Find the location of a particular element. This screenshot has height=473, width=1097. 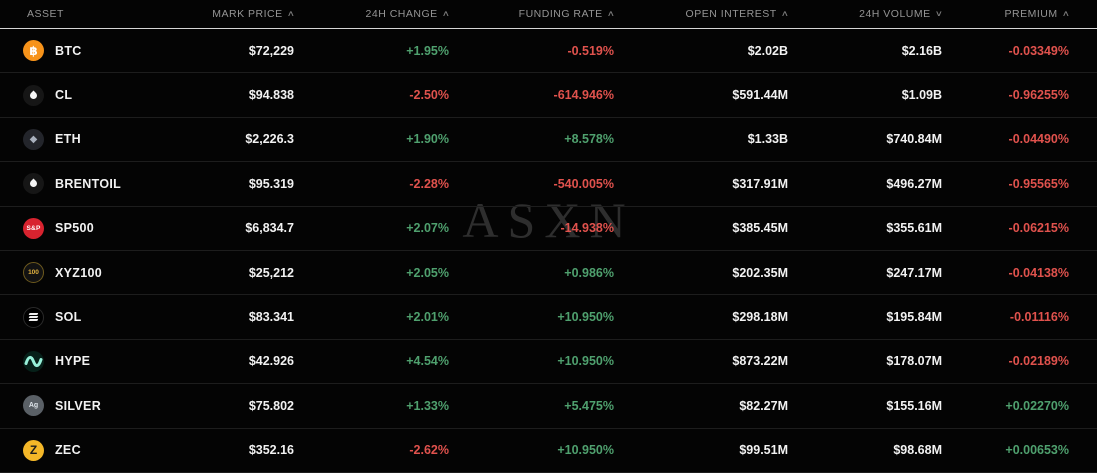

col-header-mark-price-label: MARK PRICE is located at coordinates (247, 14).